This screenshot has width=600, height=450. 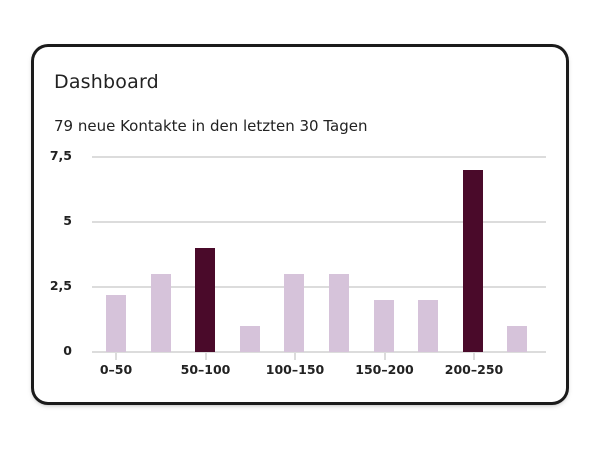 What do you see at coordinates (384, 369) in the screenshot?
I see `x-axis-label: 150–200` at bounding box center [384, 369].